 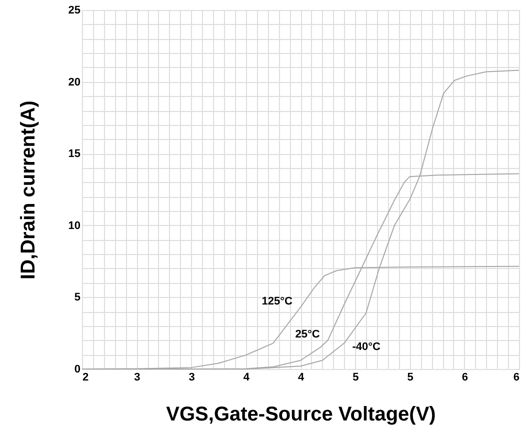 I want to click on series-label: 125°C, so click(x=277, y=301).